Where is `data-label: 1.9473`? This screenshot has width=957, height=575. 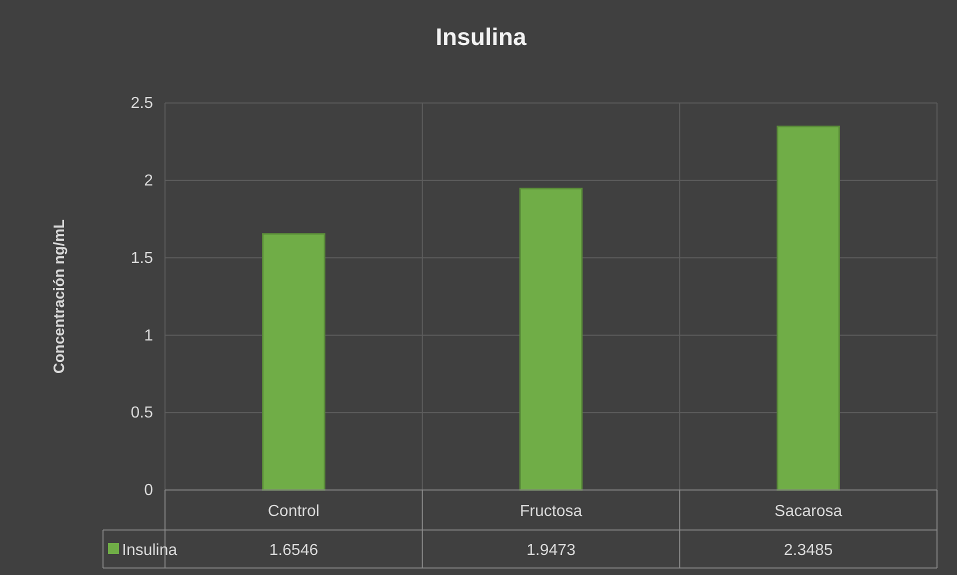
data-label: 1.9473 is located at coordinates (551, 550).